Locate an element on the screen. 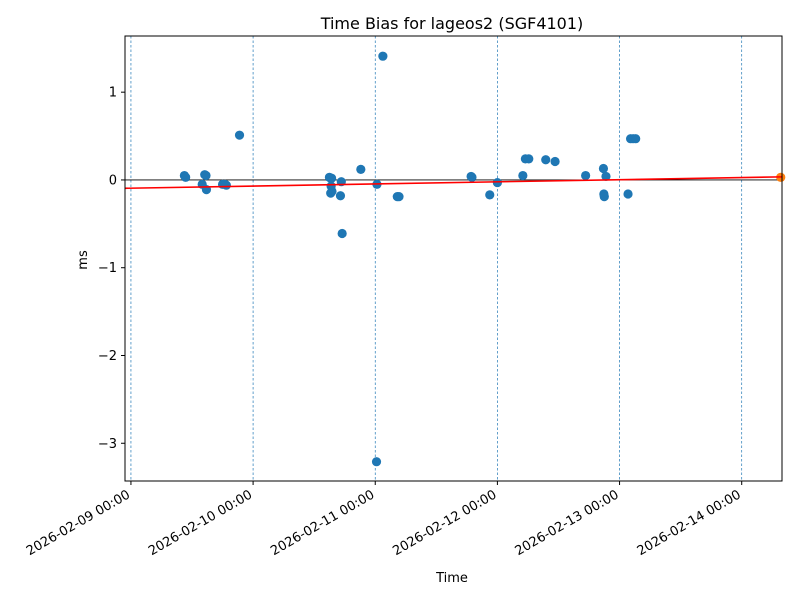  chart-title: Time Bias for lageos2 (SGF4101) is located at coordinates (452, 23).